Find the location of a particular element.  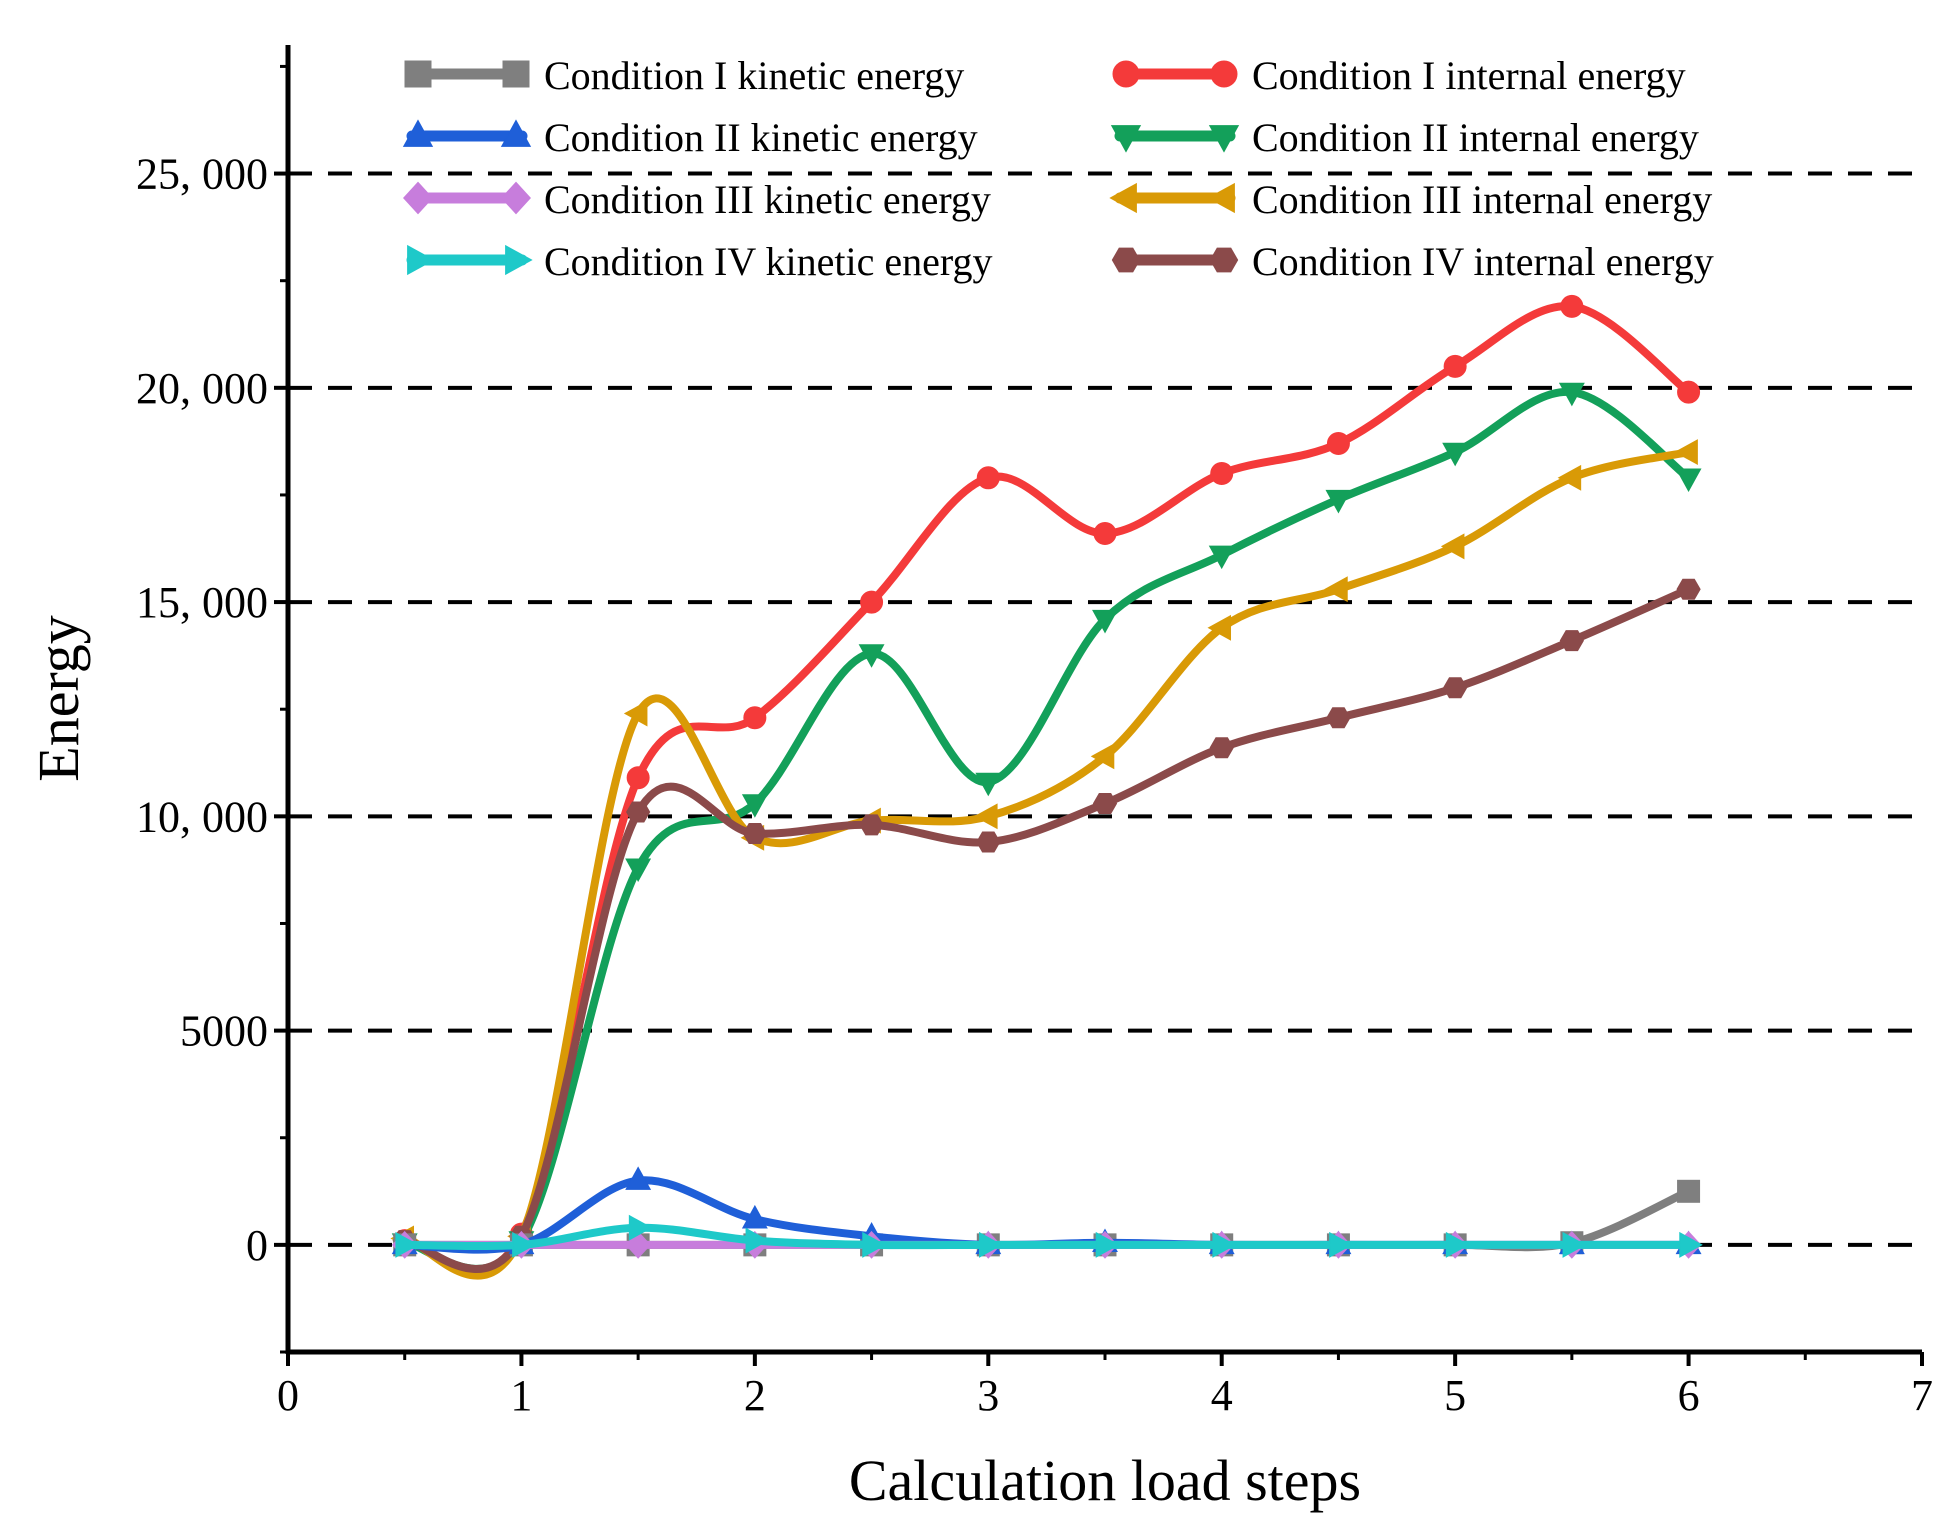

y-tick-label-5: 25, 000 is located at coordinates (202, 174).